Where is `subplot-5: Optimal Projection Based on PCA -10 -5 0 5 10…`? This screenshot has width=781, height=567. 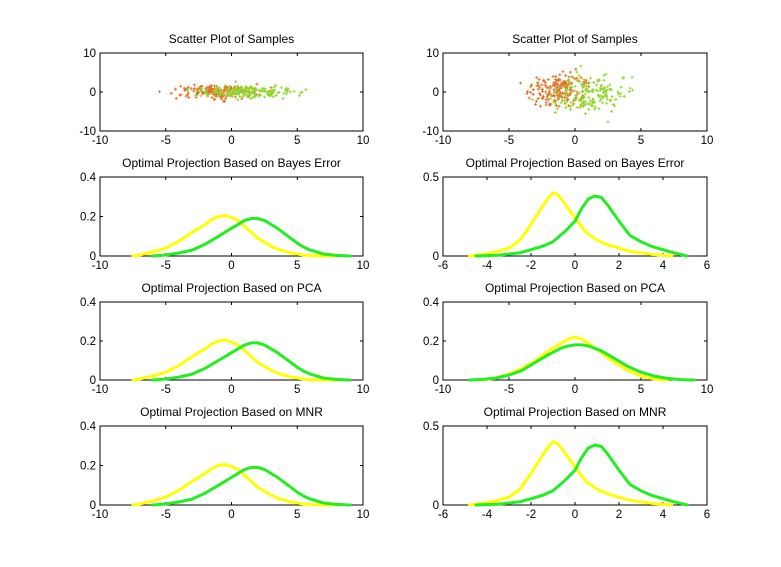 subplot-5: Optimal Projection Based on PCA -10 -5 0 5 10… is located at coordinates (224, 338).